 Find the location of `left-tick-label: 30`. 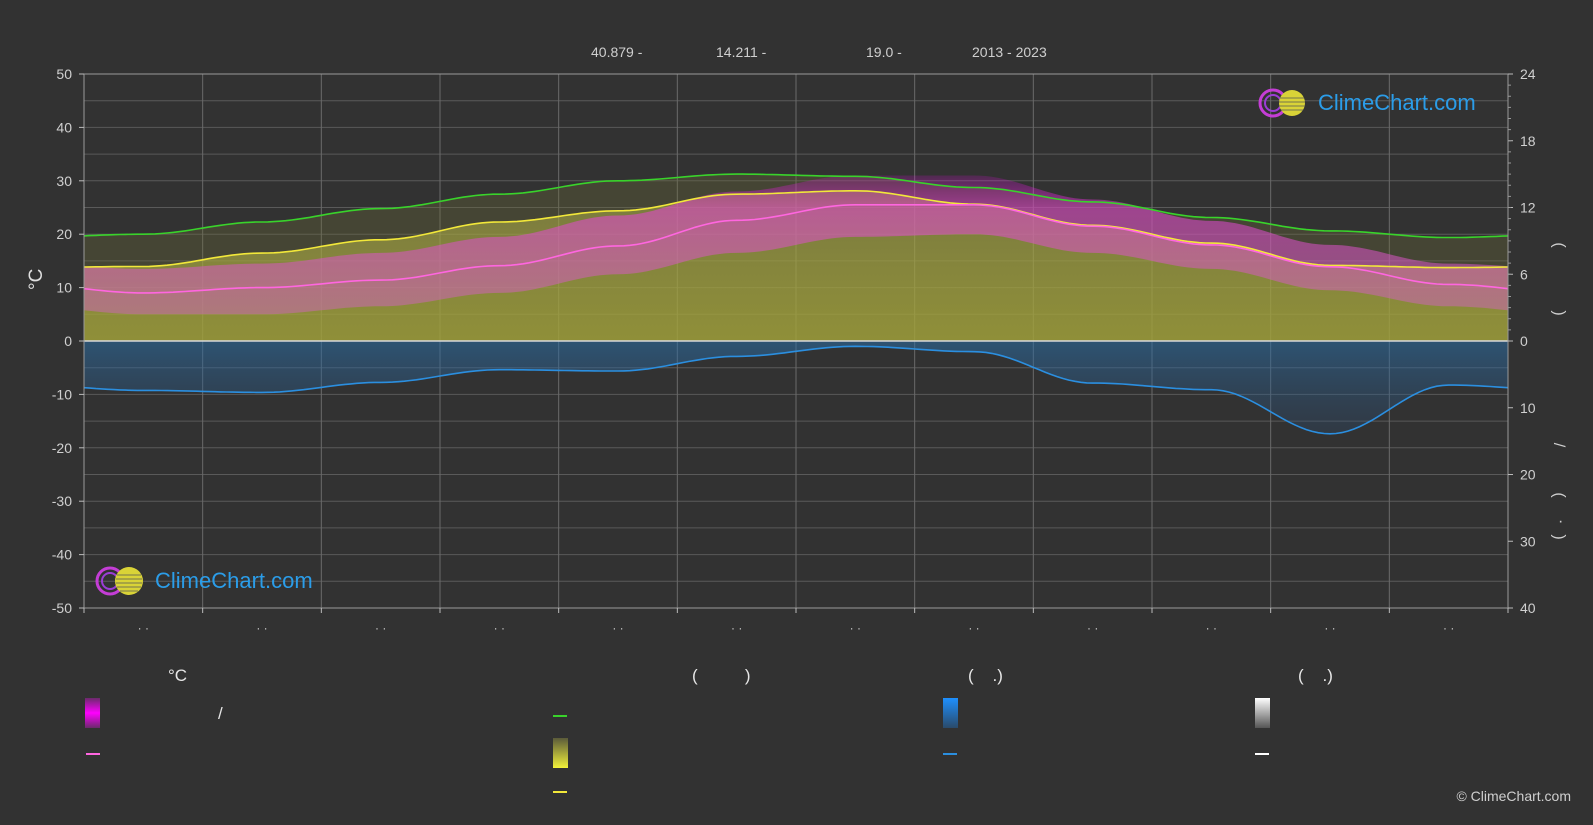

left-tick-label: 30 is located at coordinates (64, 181).